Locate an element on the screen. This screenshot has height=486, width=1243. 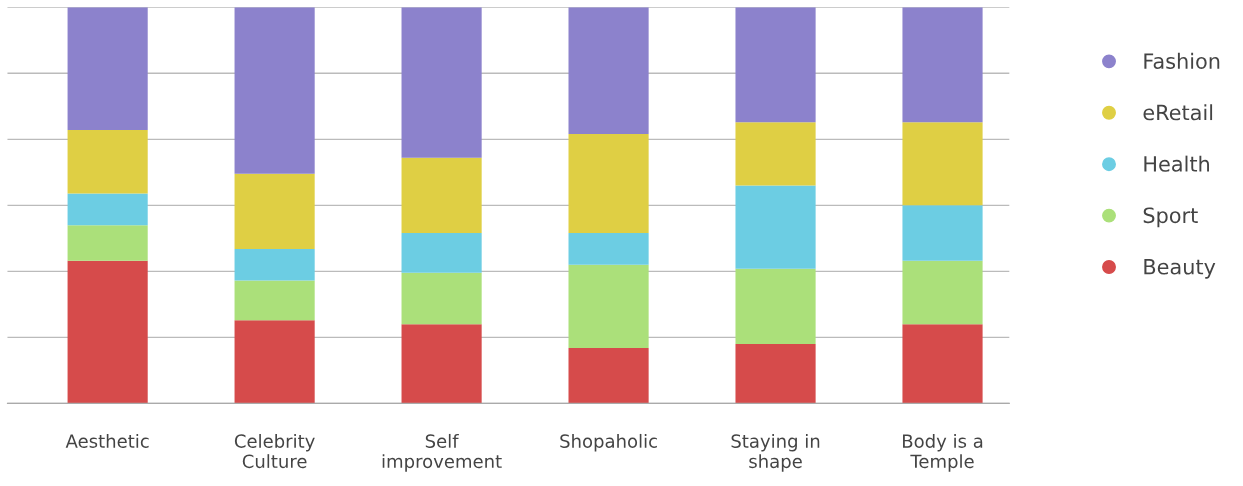
x-tick-label: Aesthetic is located at coordinates (107, 440).